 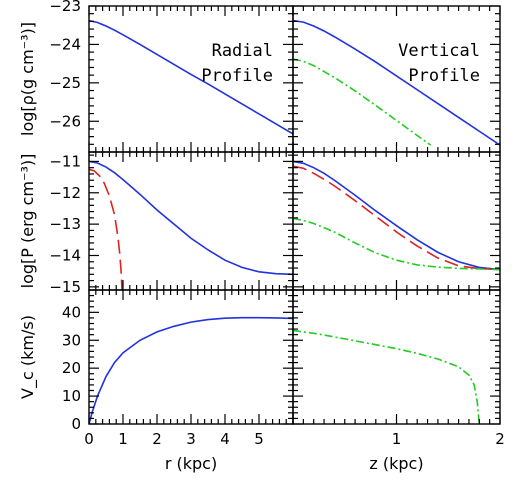 I want to click on x-tick-label: 0, so click(x=89, y=439).